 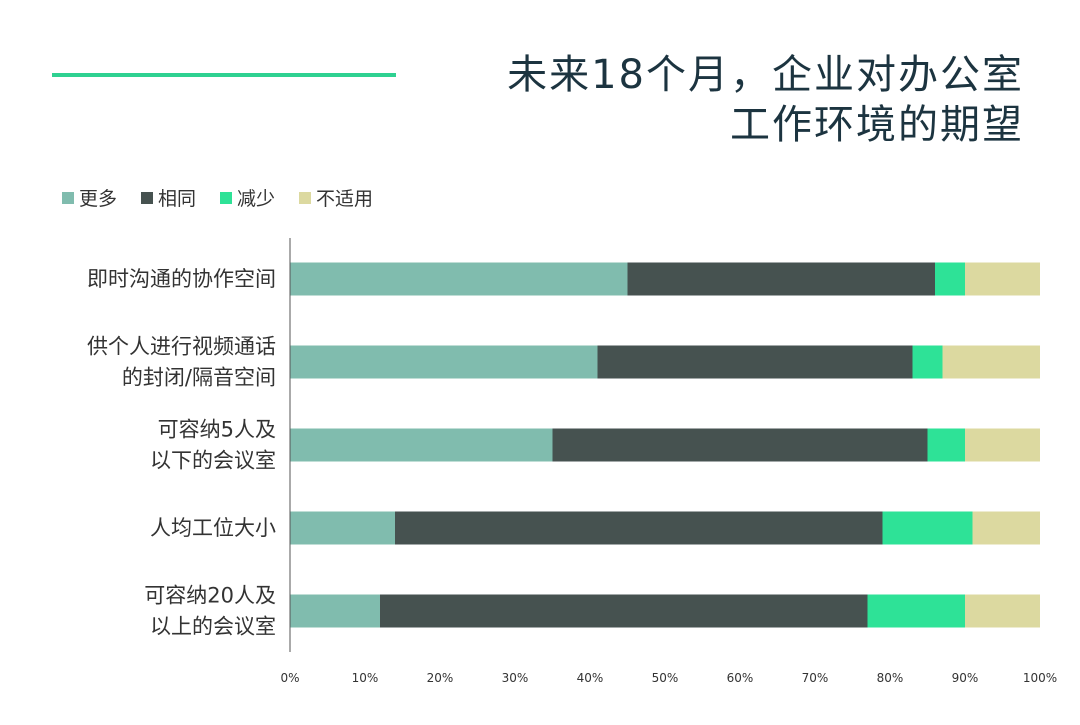 What do you see at coordinates (1040, 678) in the screenshot?
I see `x-tick-label: 100%` at bounding box center [1040, 678].